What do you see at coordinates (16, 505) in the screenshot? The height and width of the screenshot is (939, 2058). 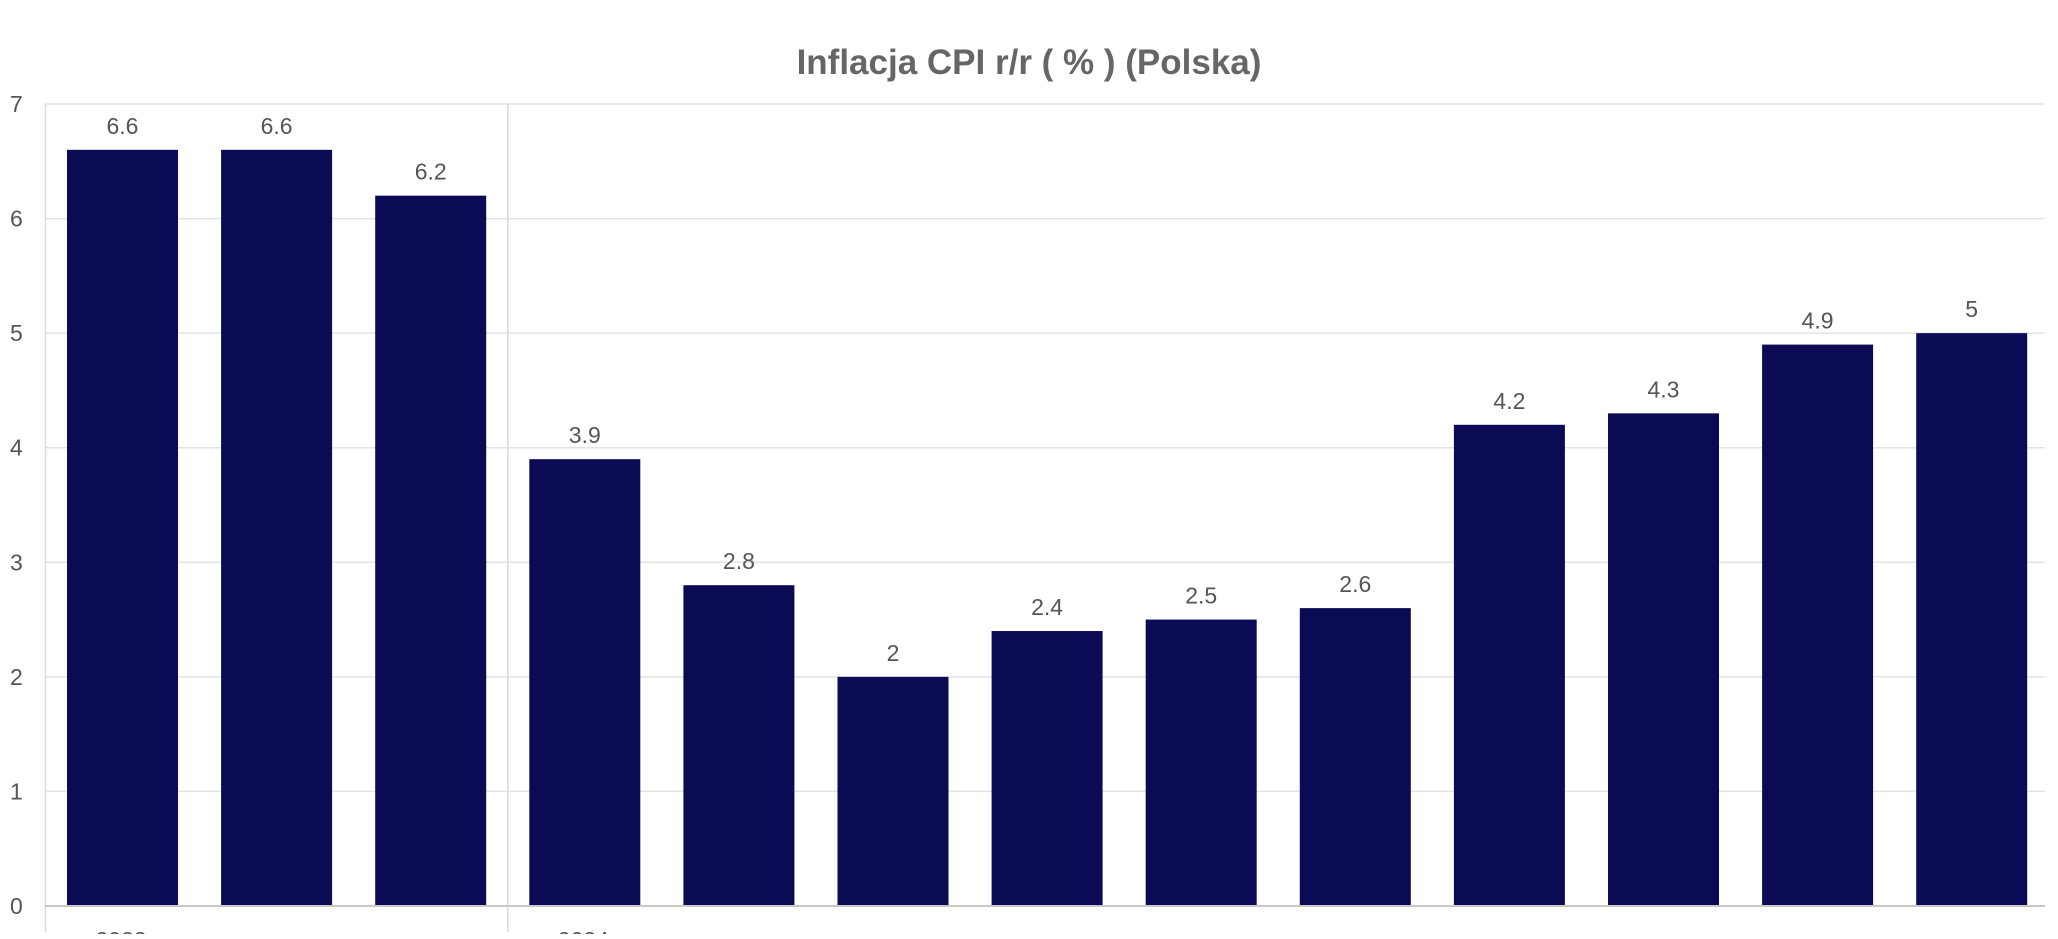 I see `y-axis-ticks: 0 1 2 3 4 5 6 7` at bounding box center [16, 505].